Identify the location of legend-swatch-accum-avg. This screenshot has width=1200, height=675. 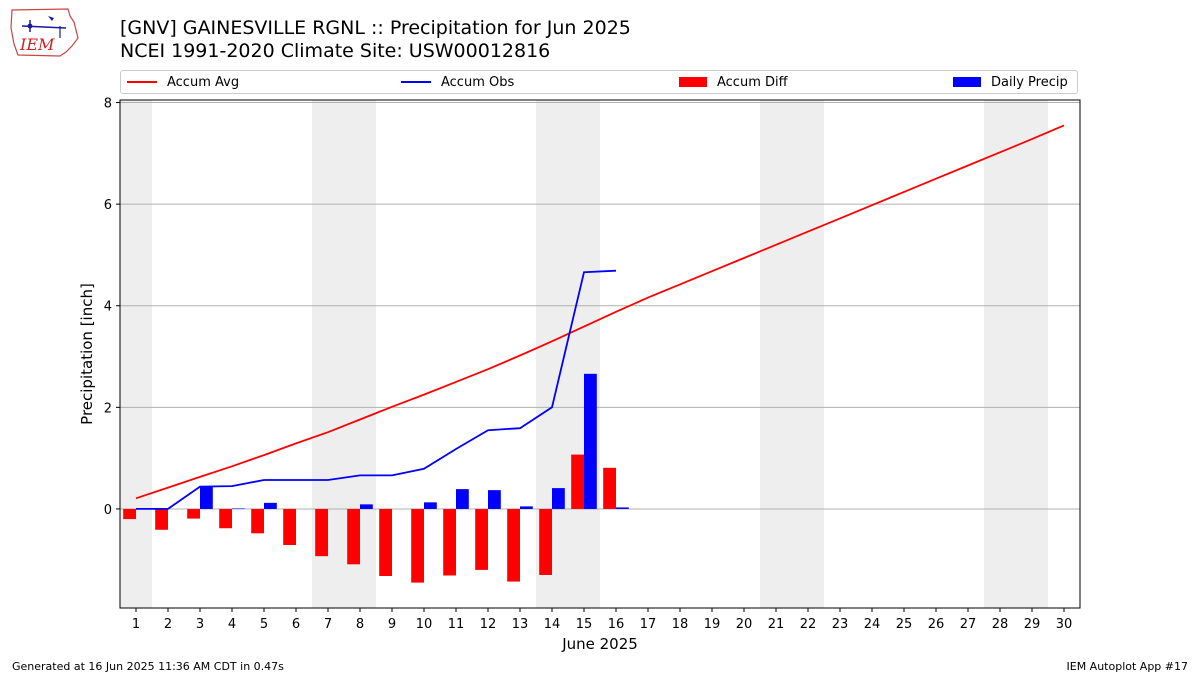
(142, 82).